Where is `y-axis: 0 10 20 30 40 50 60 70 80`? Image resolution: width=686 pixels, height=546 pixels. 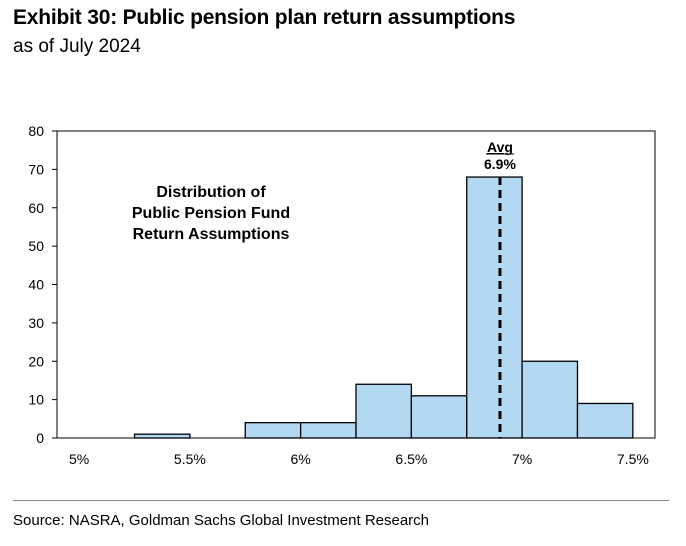
y-axis: 0 10 20 30 40 50 60 70 80 is located at coordinates (42, 284).